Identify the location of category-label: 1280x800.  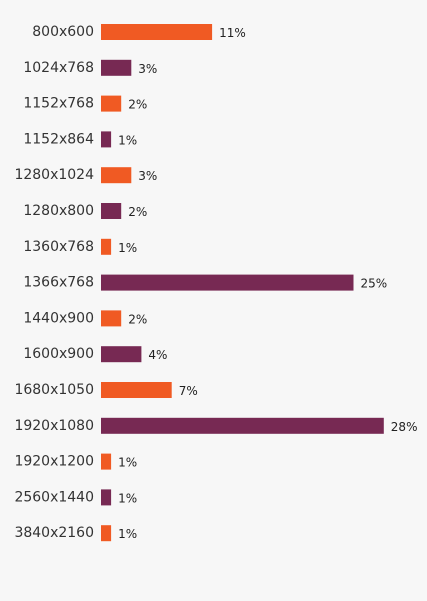
(58, 211).